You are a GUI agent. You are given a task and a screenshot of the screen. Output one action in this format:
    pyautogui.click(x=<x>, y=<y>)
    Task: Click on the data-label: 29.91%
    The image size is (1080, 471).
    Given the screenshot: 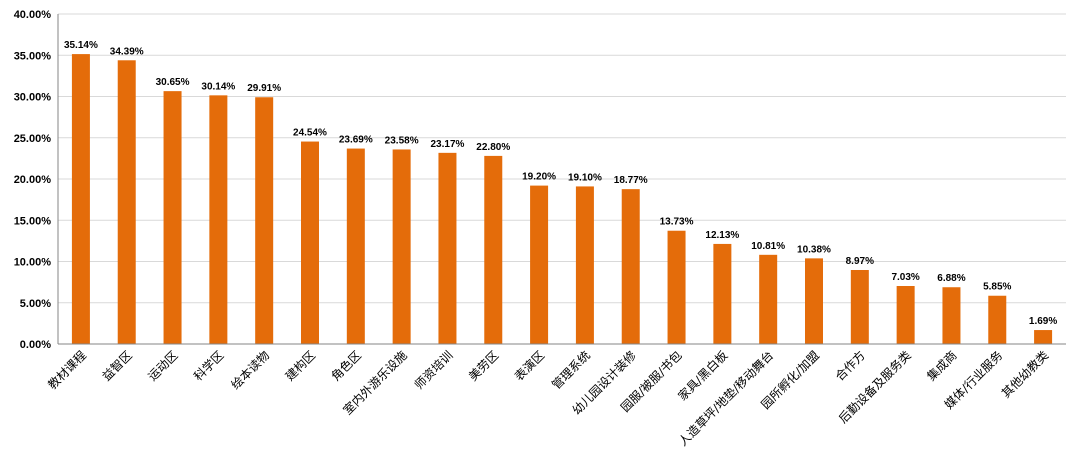 What is the action you would take?
    pyautogui.click(x=264, y=88)
    